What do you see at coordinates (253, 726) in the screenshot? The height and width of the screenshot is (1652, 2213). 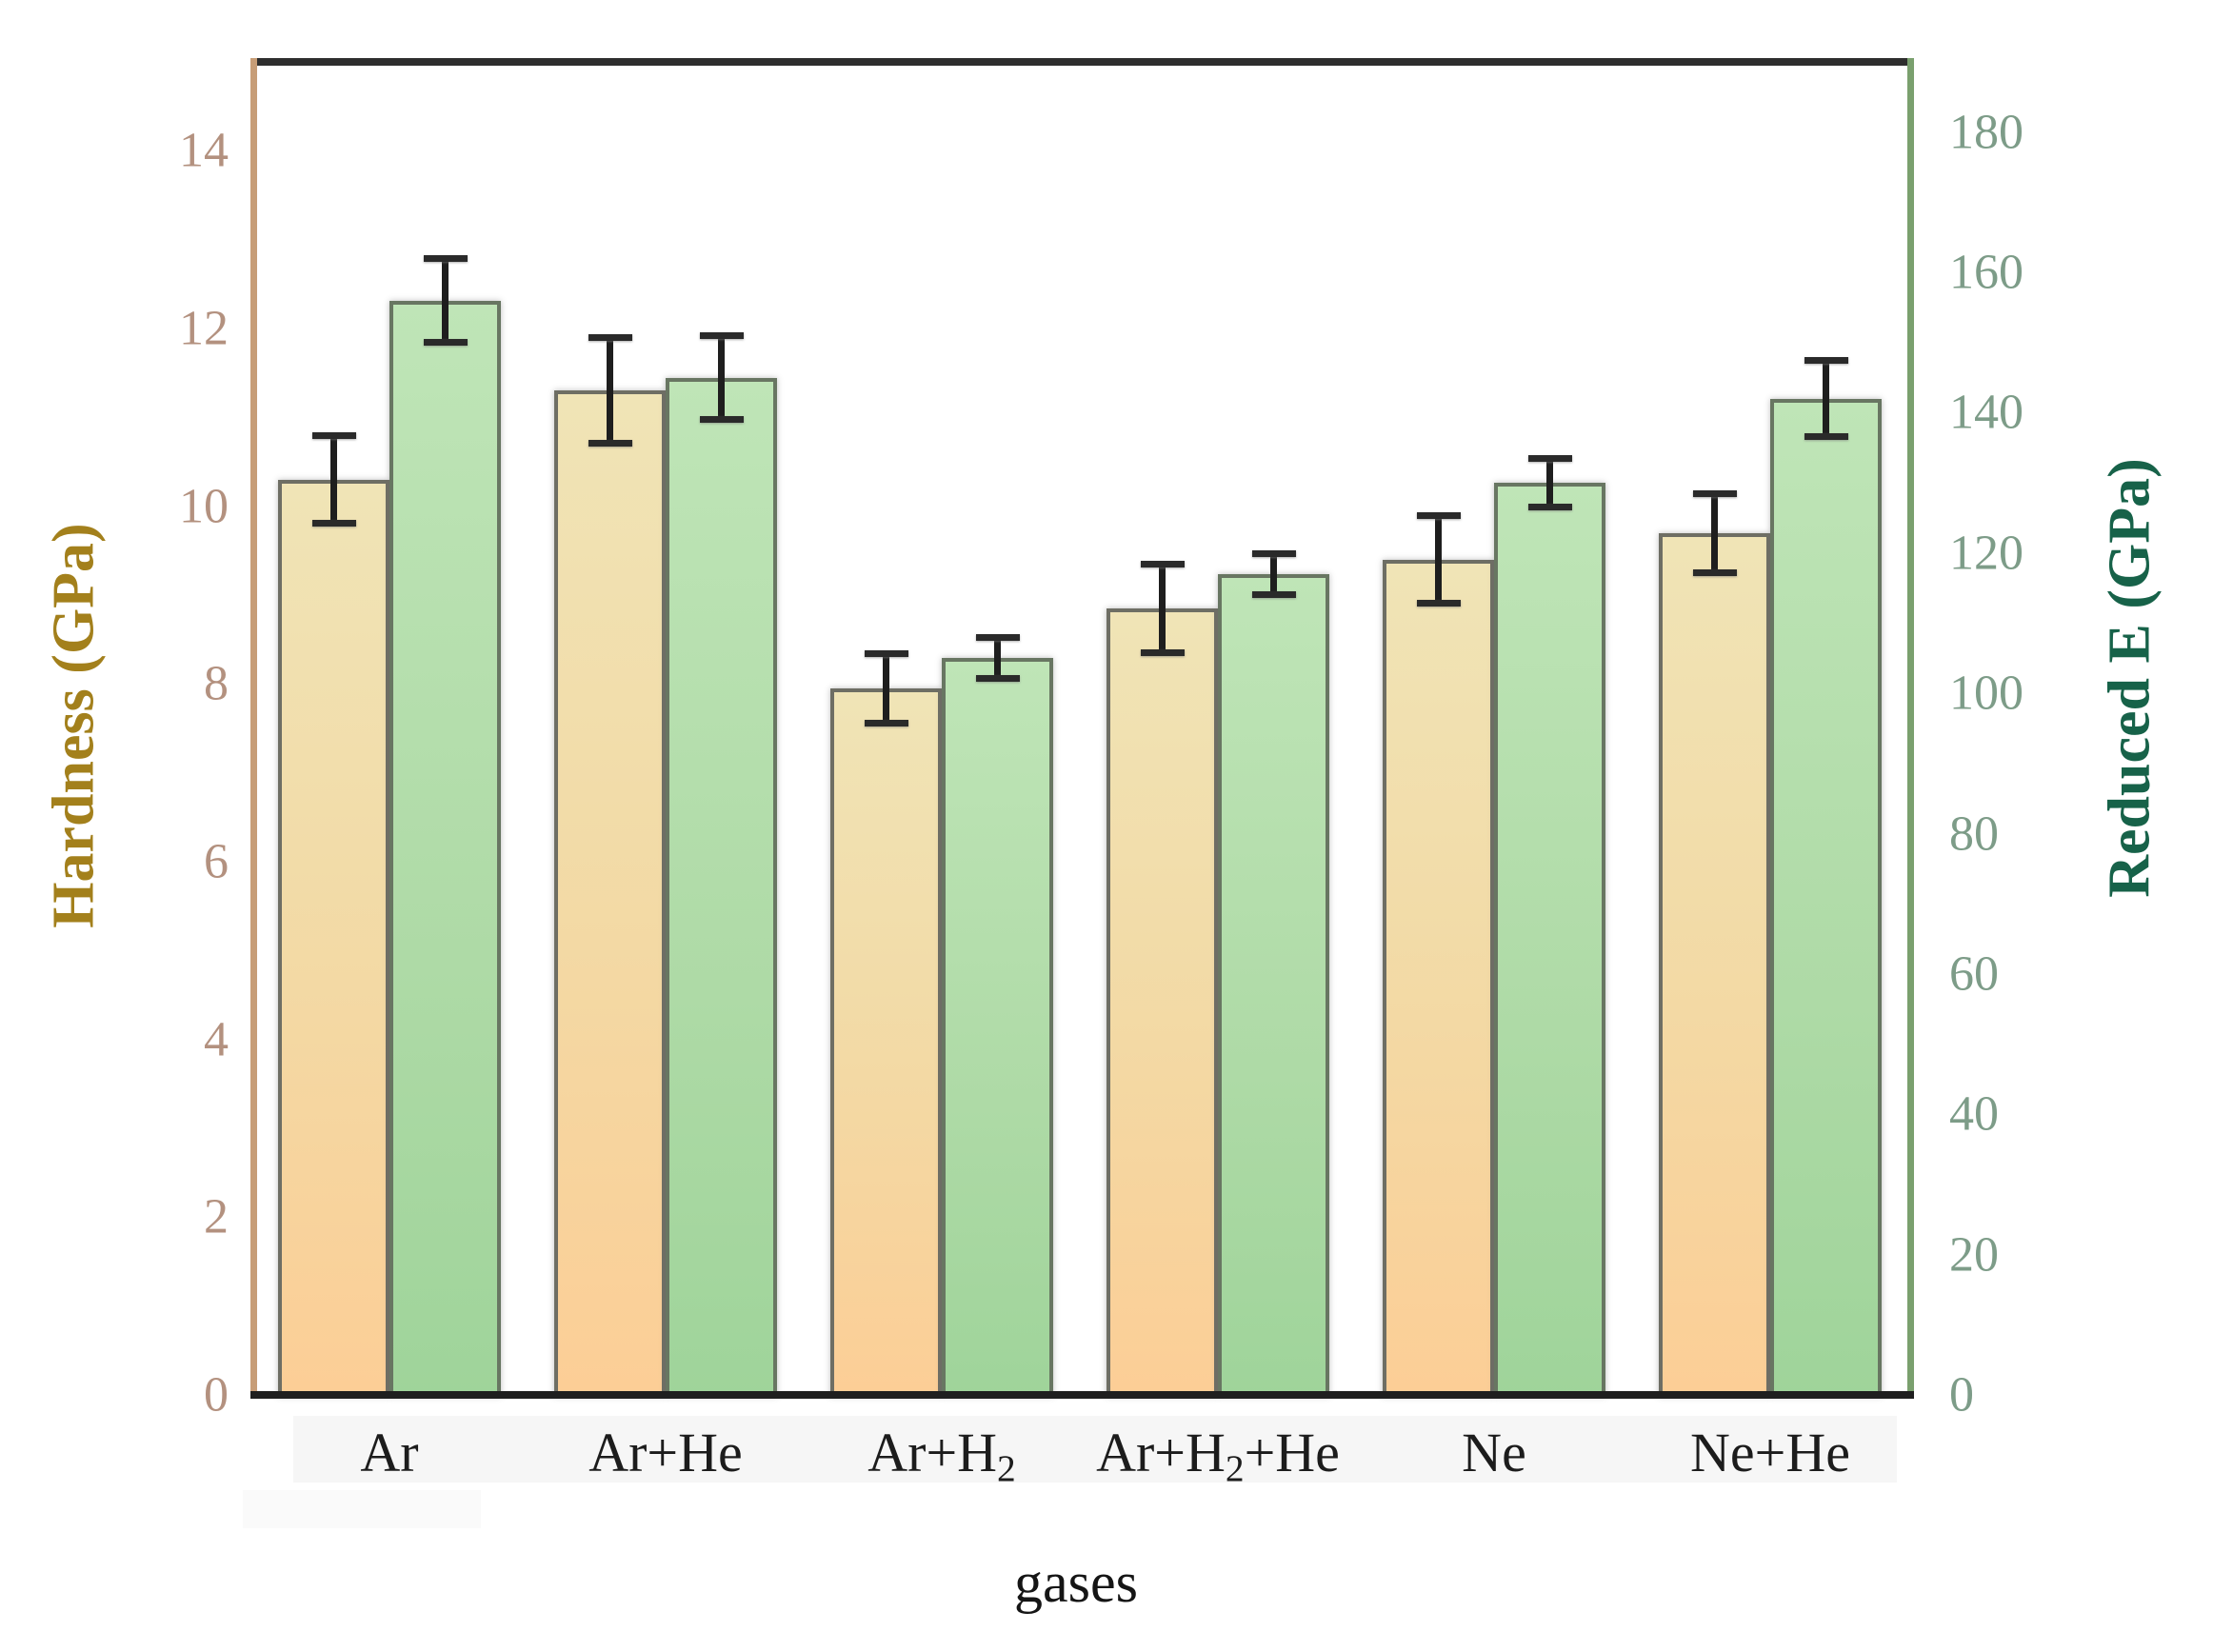 I see `left-axis-line` at bounding box center [253, 726].